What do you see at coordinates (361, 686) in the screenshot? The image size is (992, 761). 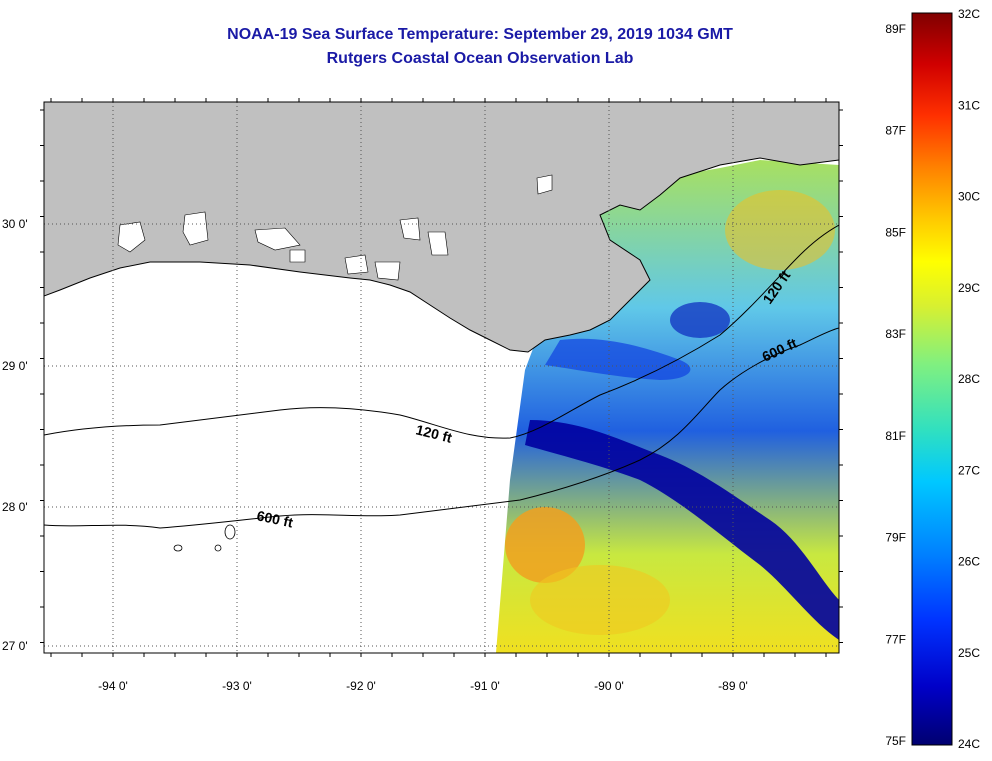 I see `lon-label-92: -92 0'` at bounding box center [361, 686].